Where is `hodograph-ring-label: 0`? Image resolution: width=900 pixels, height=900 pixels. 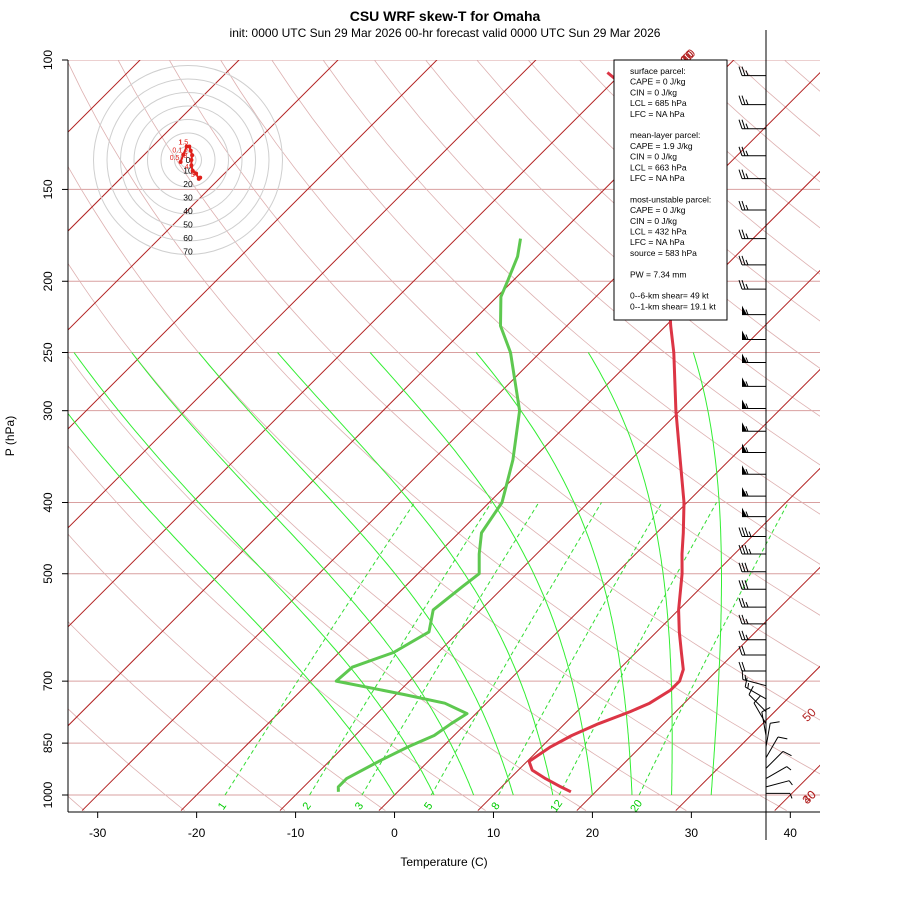 hodograph-ring-label: 0 is located at coordinates (188, 160).